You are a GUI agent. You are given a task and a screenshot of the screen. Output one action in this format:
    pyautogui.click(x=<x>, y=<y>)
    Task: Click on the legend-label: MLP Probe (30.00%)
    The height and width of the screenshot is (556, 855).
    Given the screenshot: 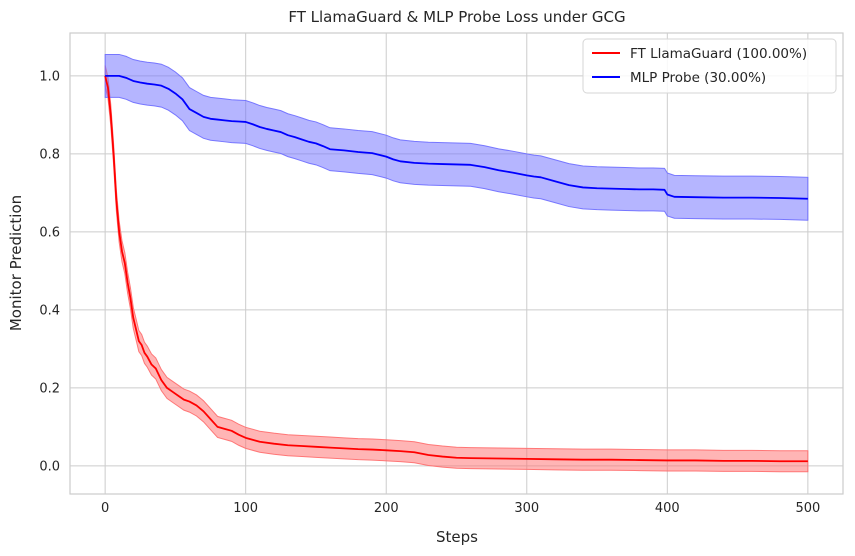 What is the action you would take?
    pyautogui.click(x=698, y=78)
    